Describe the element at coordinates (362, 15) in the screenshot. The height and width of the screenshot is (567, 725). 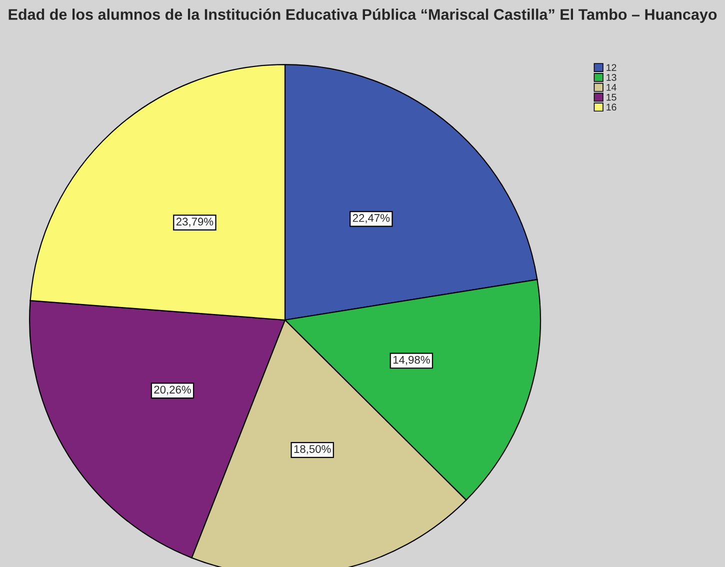
I see `chart-title: Edad de los alumnos de la Institución Educativa Pública “Mariscal Castilla” El Tambo – Huancayo` at that location.